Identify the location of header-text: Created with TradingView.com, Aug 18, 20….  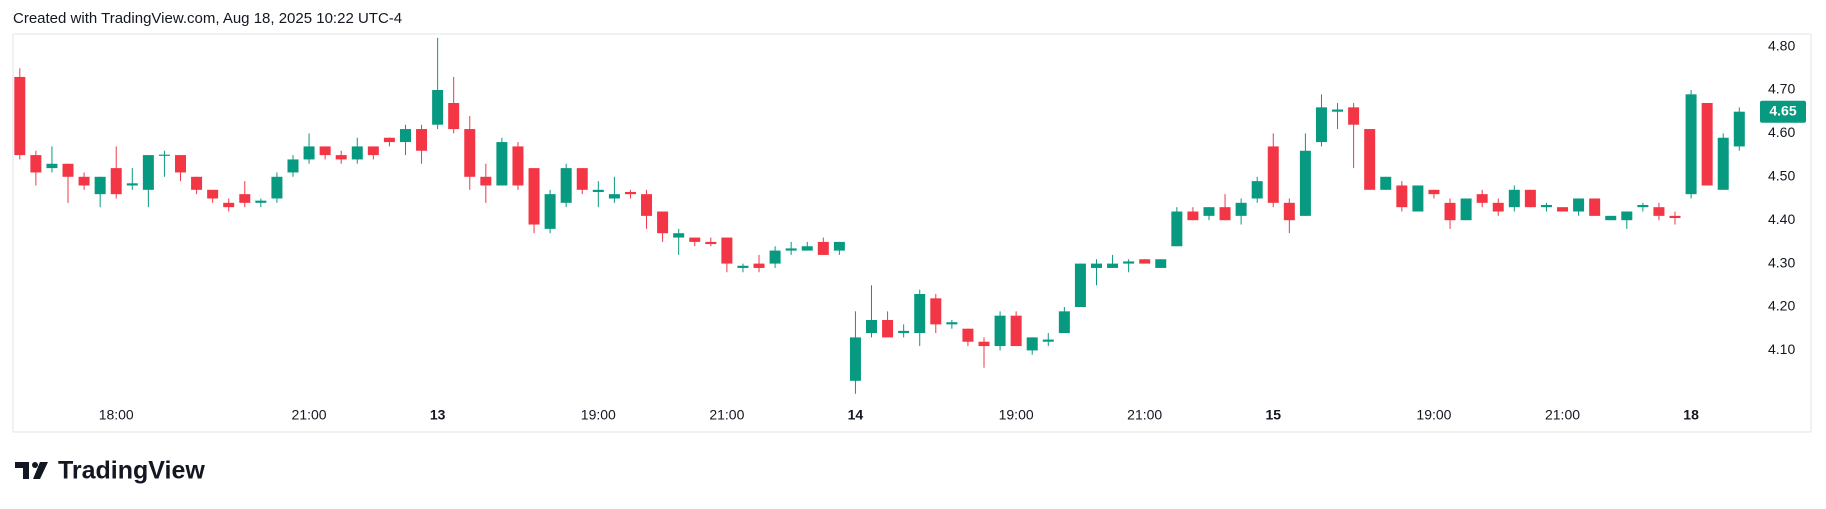
(207, 18).